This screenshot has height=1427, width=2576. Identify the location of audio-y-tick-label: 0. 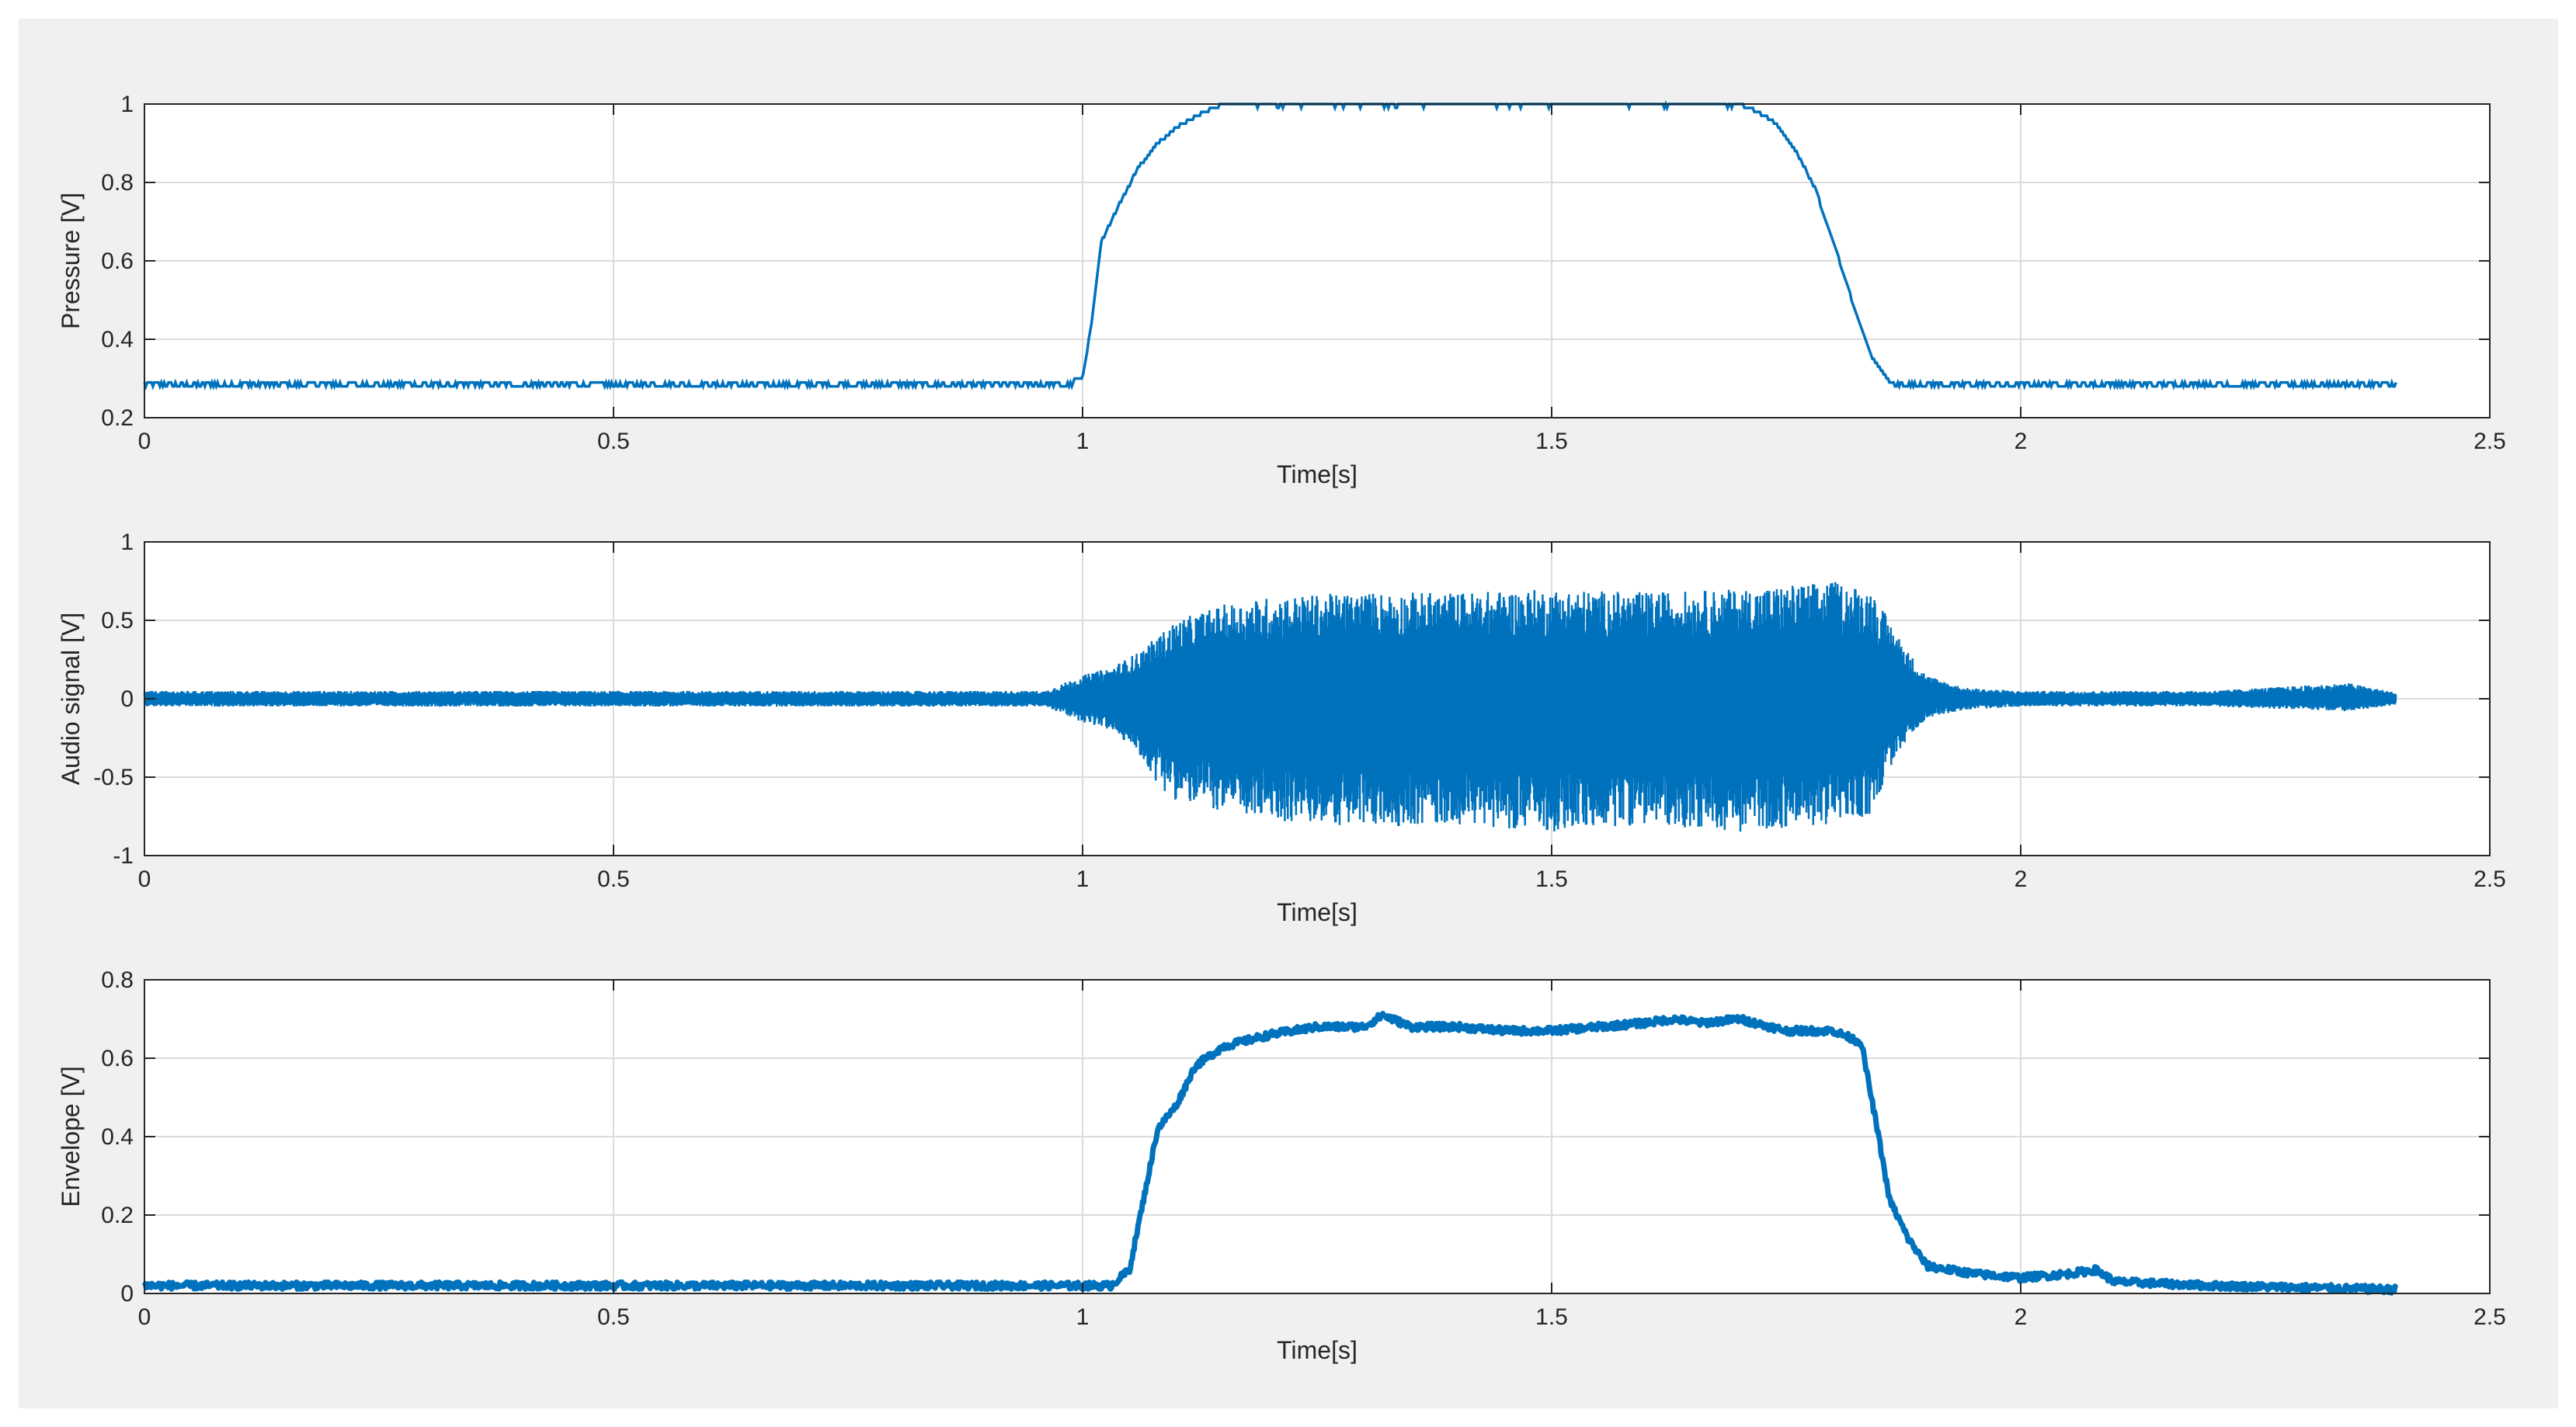
(127, 699).